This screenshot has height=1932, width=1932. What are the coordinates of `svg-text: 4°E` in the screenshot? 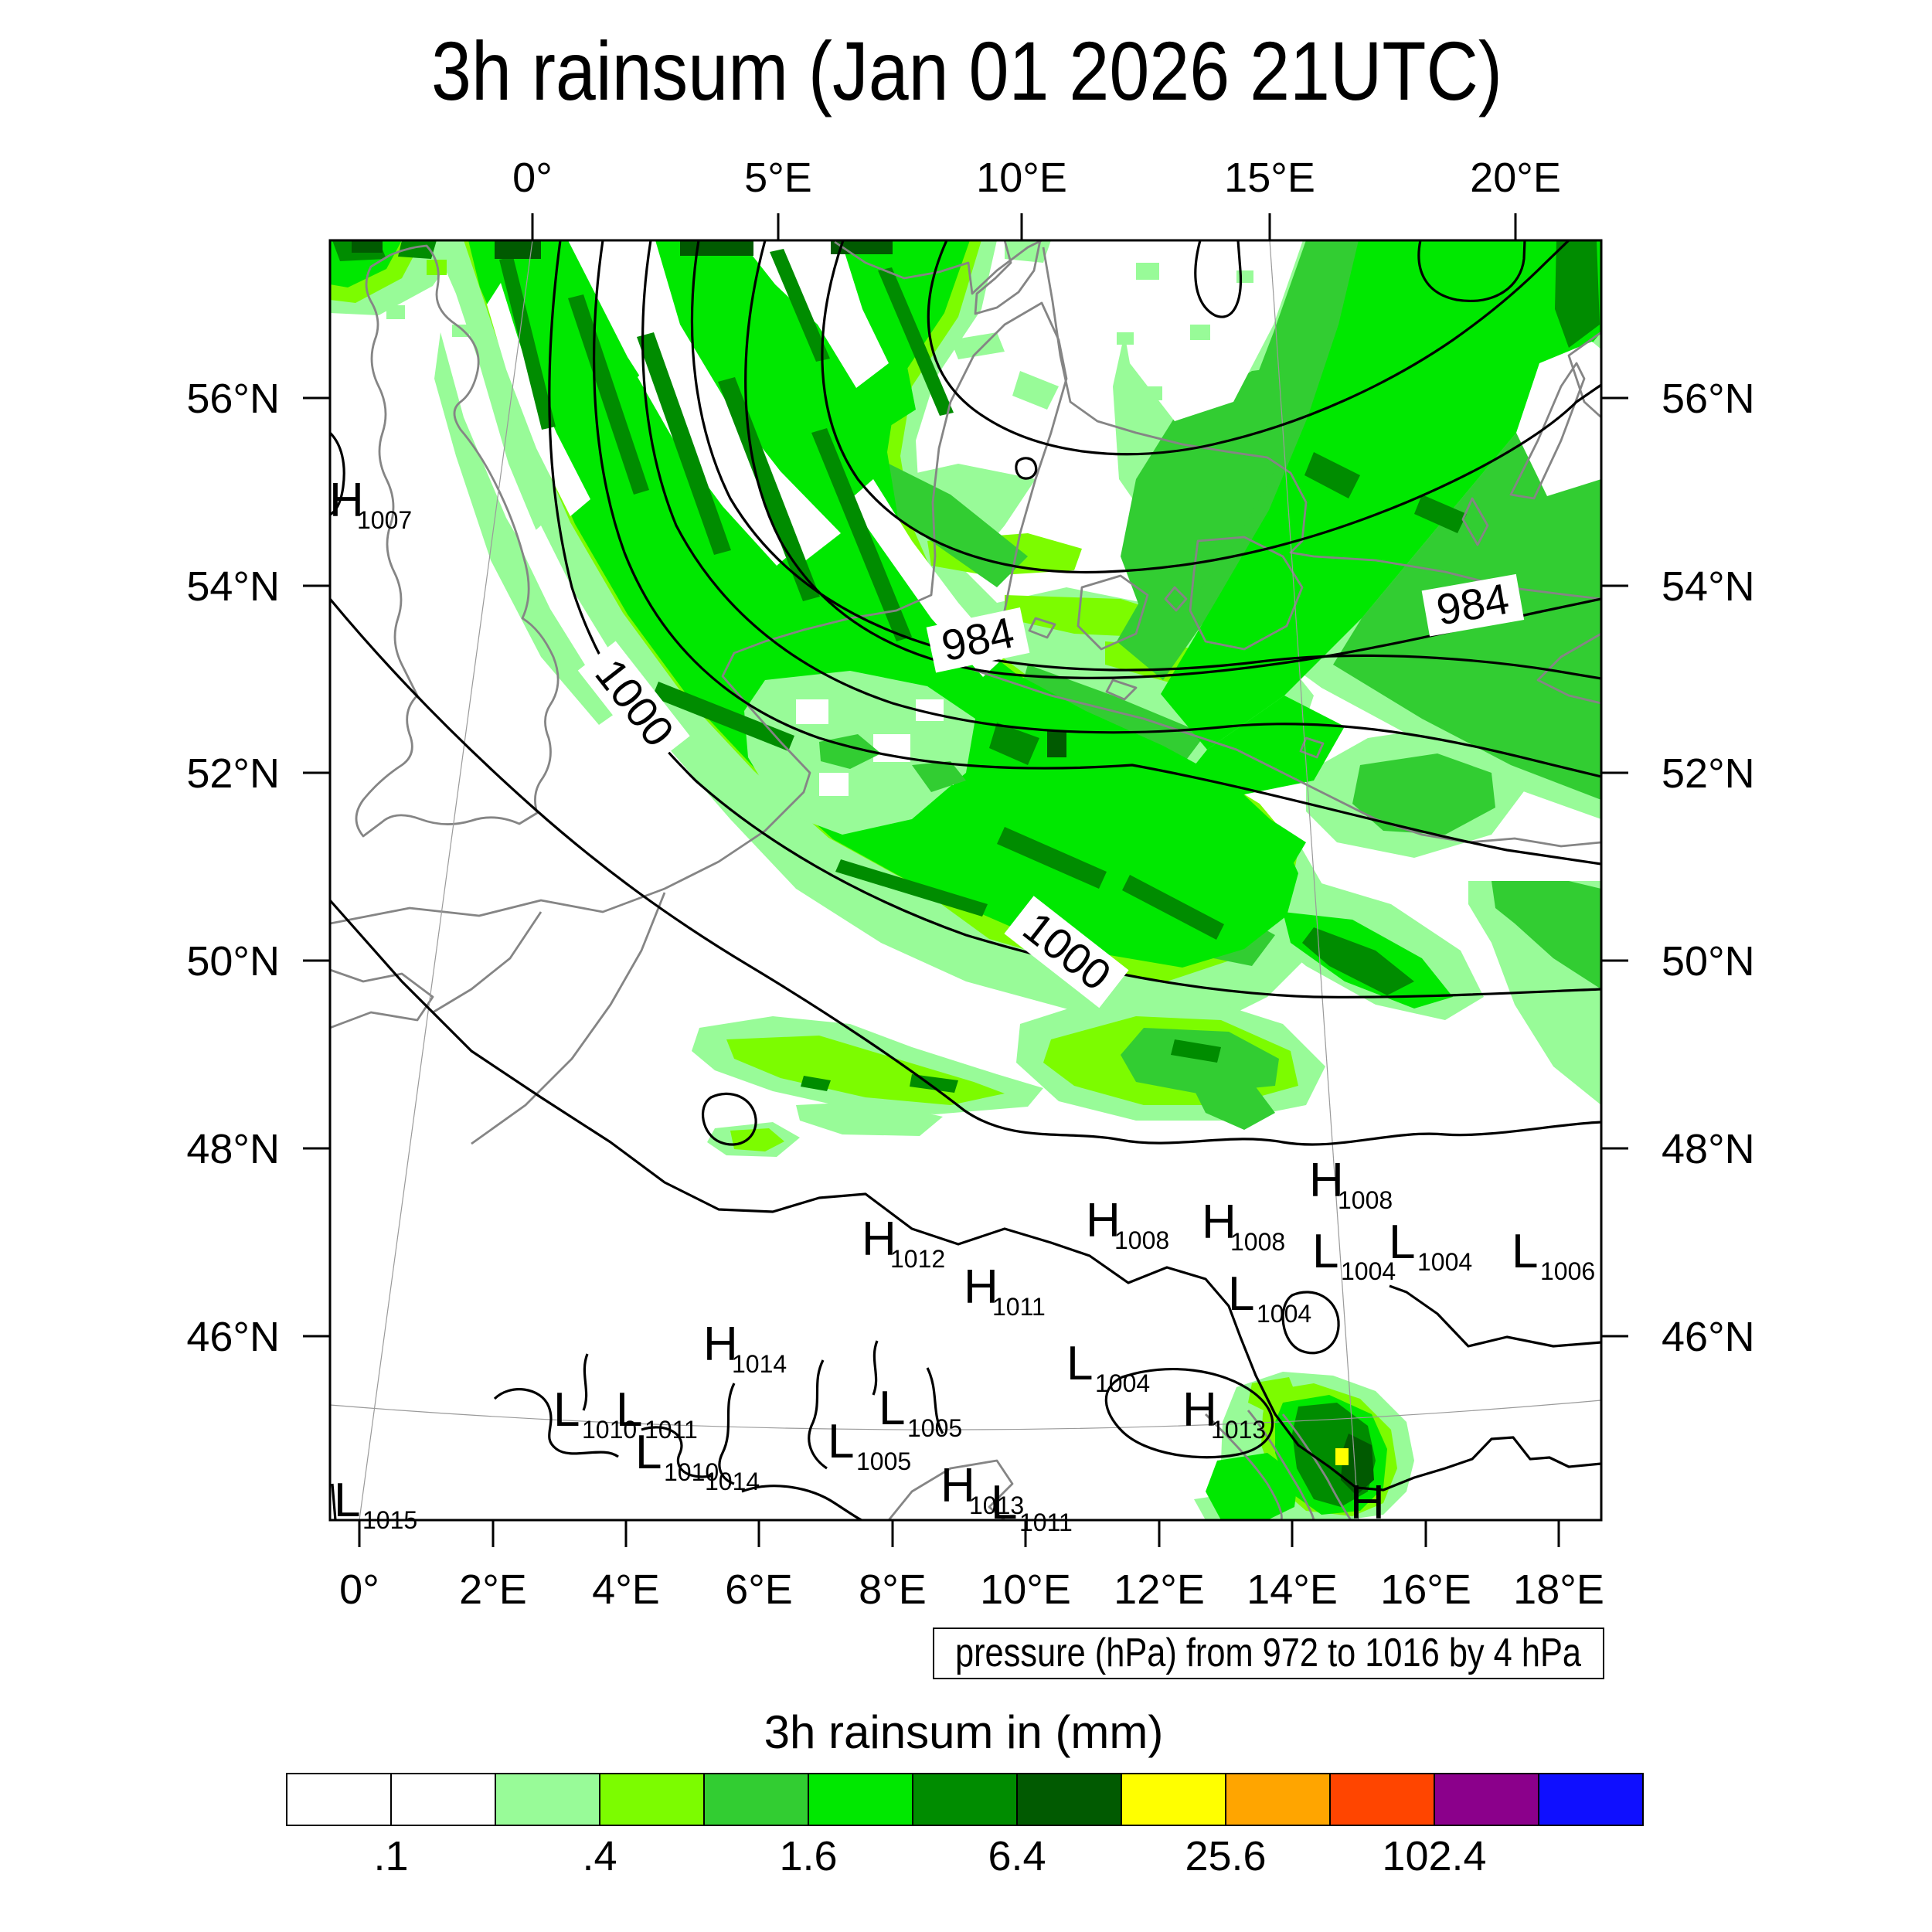 It's located at (626, 1589).